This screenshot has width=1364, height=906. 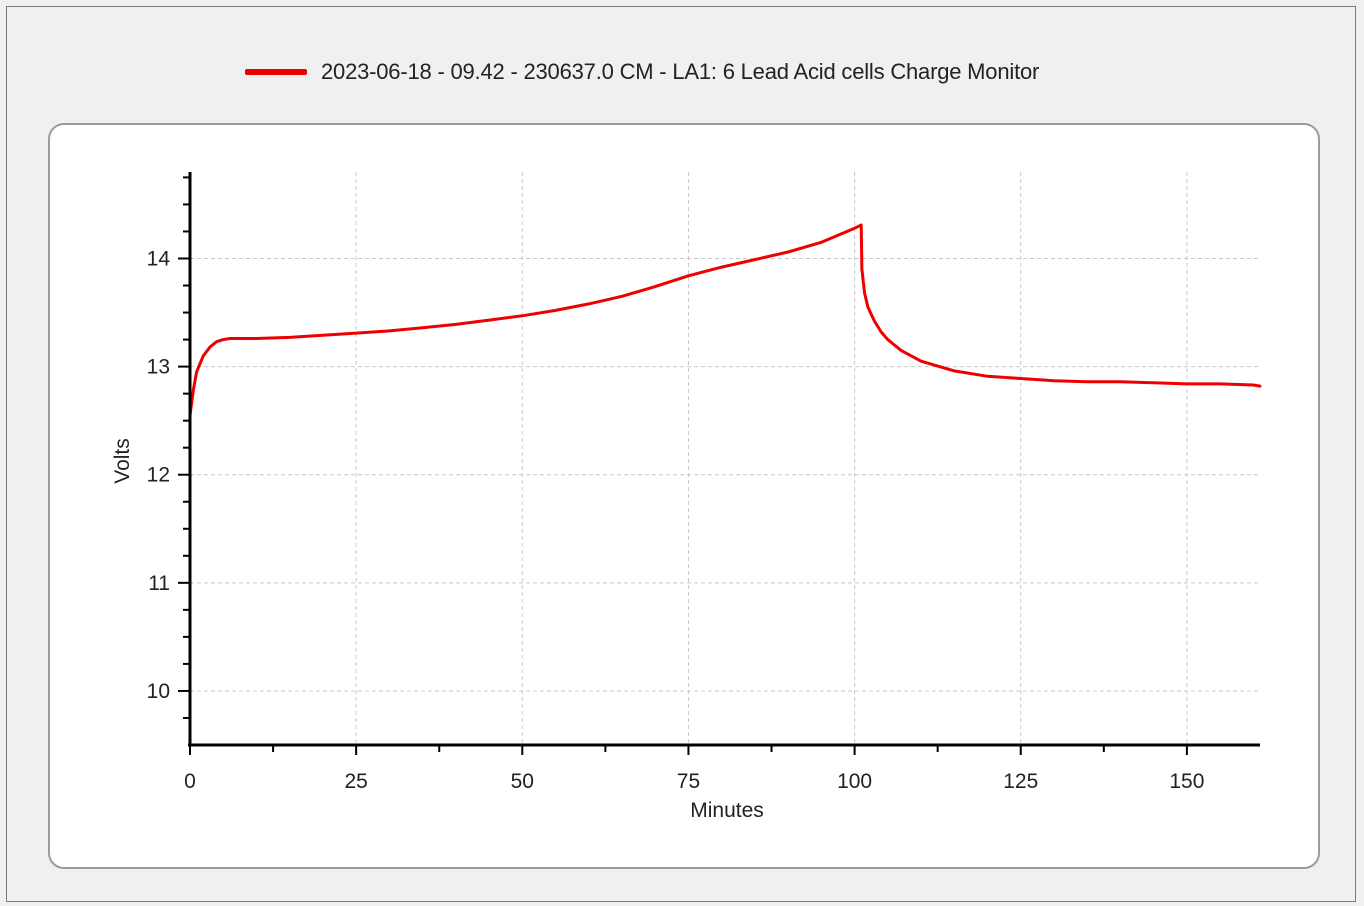 I want to click on y-tick-label-11: 11, so click(x=159, y=583).